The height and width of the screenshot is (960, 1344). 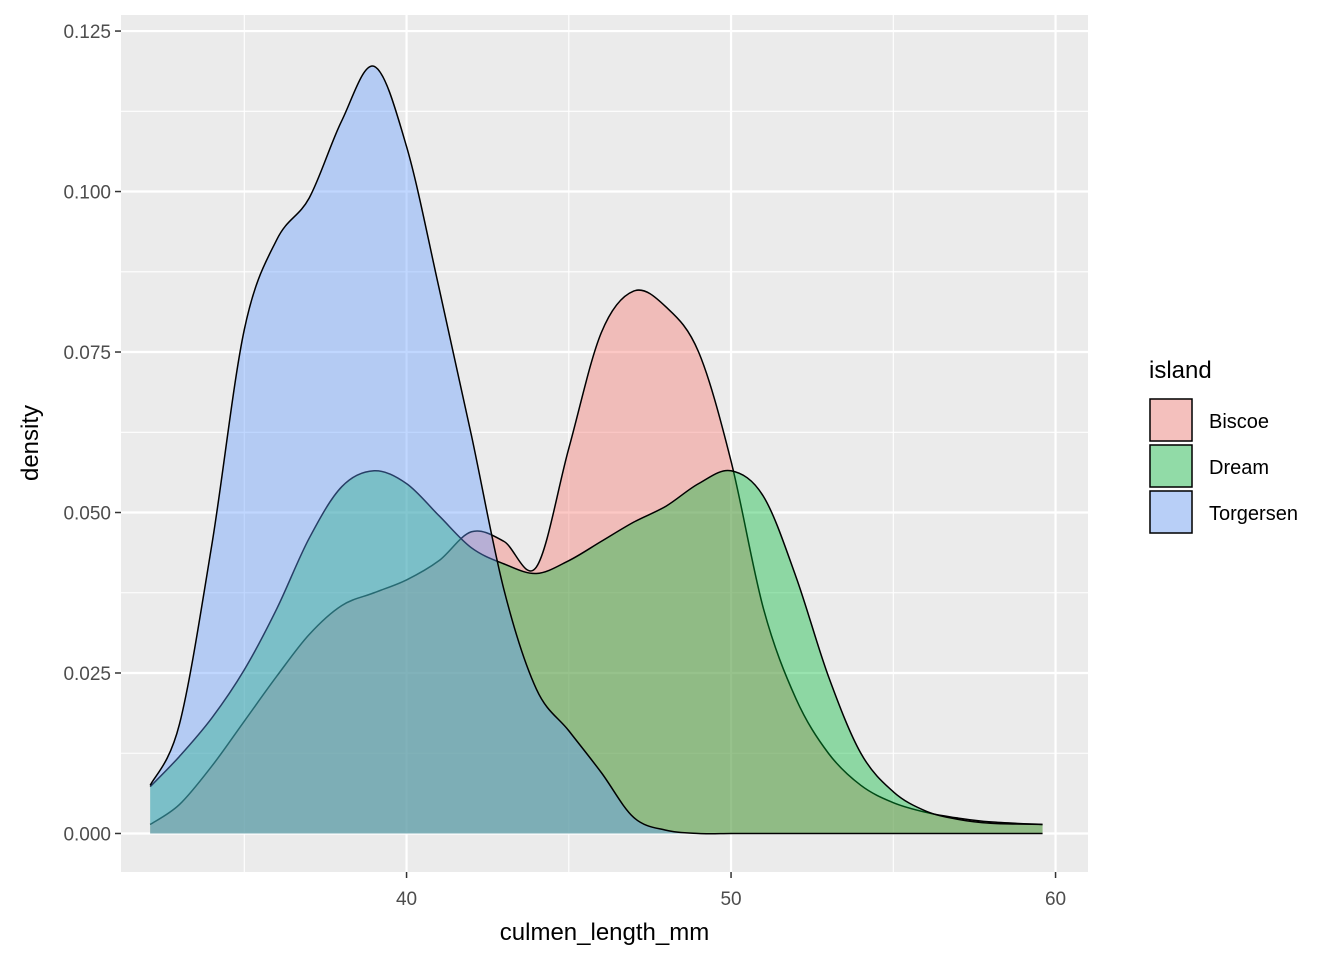 I want to click on legend-swatch-biscoe, so click(x=1171, y=420).